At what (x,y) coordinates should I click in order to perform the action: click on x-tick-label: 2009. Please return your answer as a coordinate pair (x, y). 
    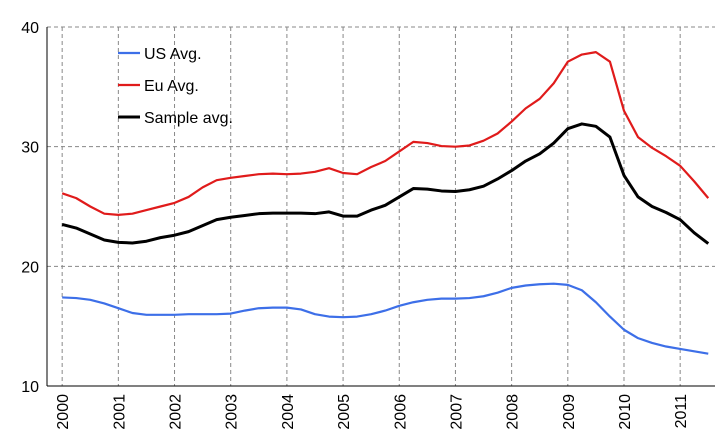
    Looking at the image, I should click on (569, 412).